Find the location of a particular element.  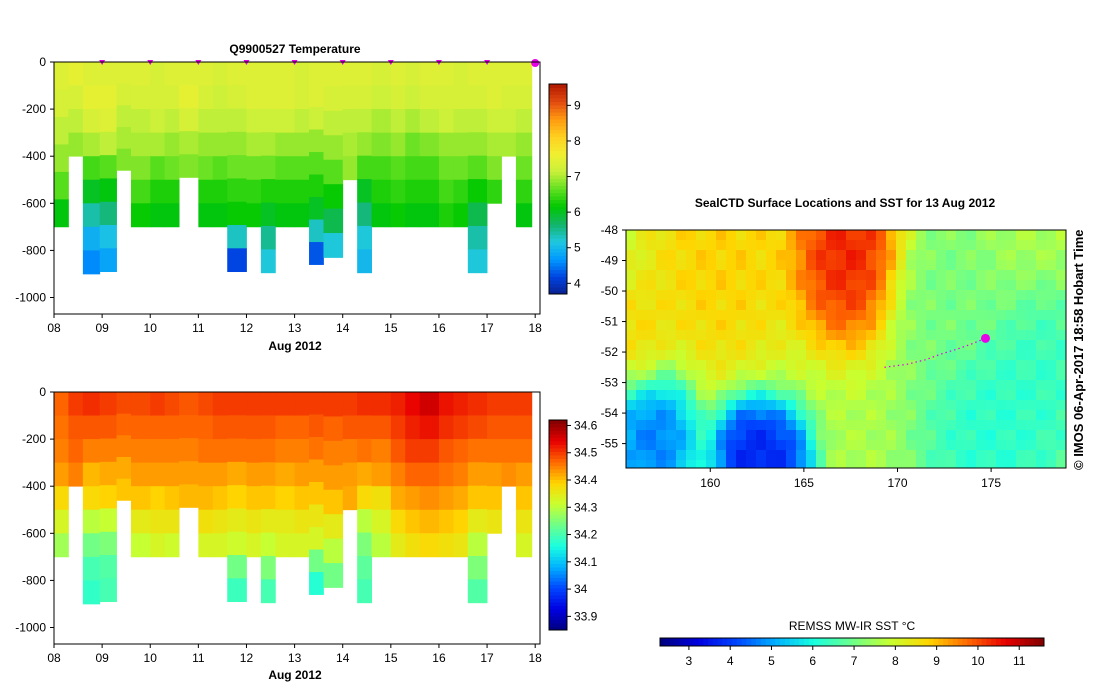

x-tick-label: 12 is located at coordinates (247, 658).